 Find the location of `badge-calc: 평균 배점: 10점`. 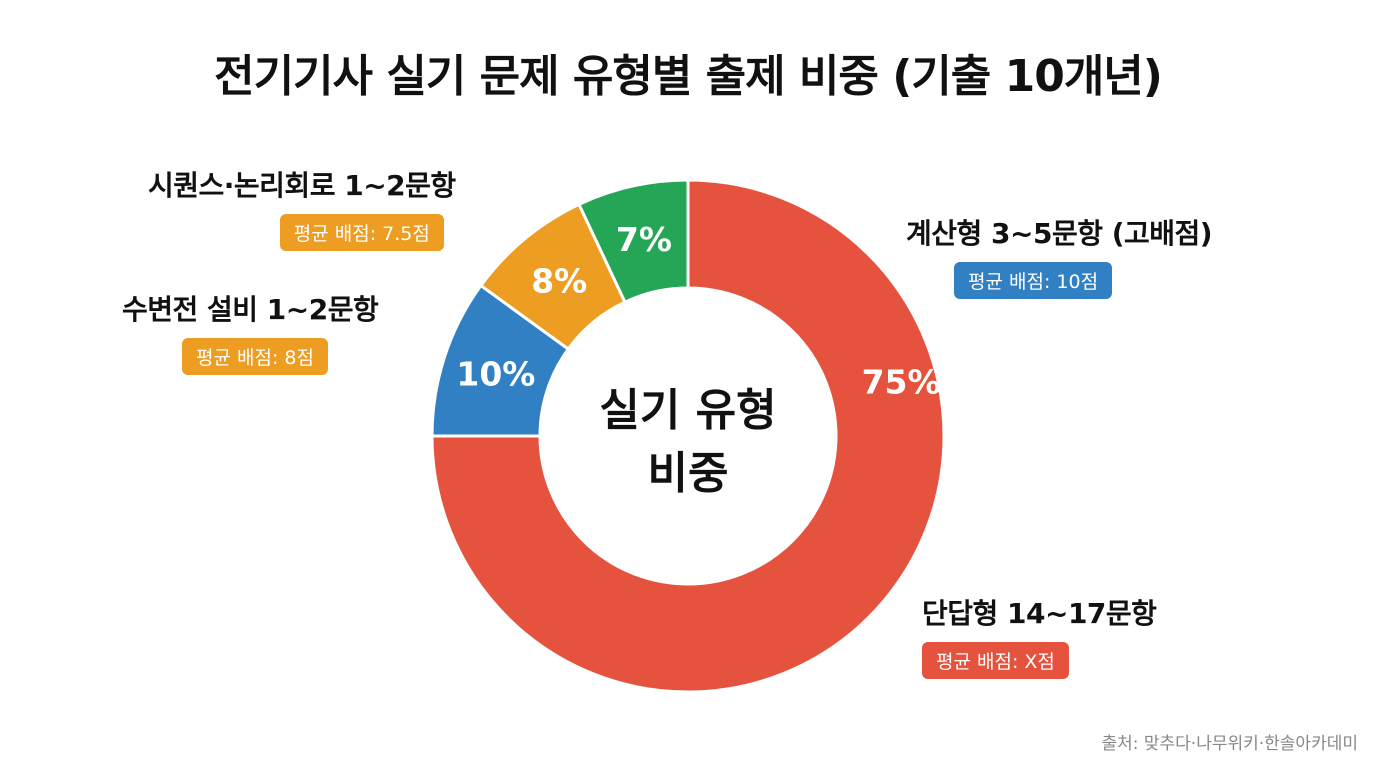

badge-calc: 평균 배점: 10점 is located at coordinates (1033, 280).